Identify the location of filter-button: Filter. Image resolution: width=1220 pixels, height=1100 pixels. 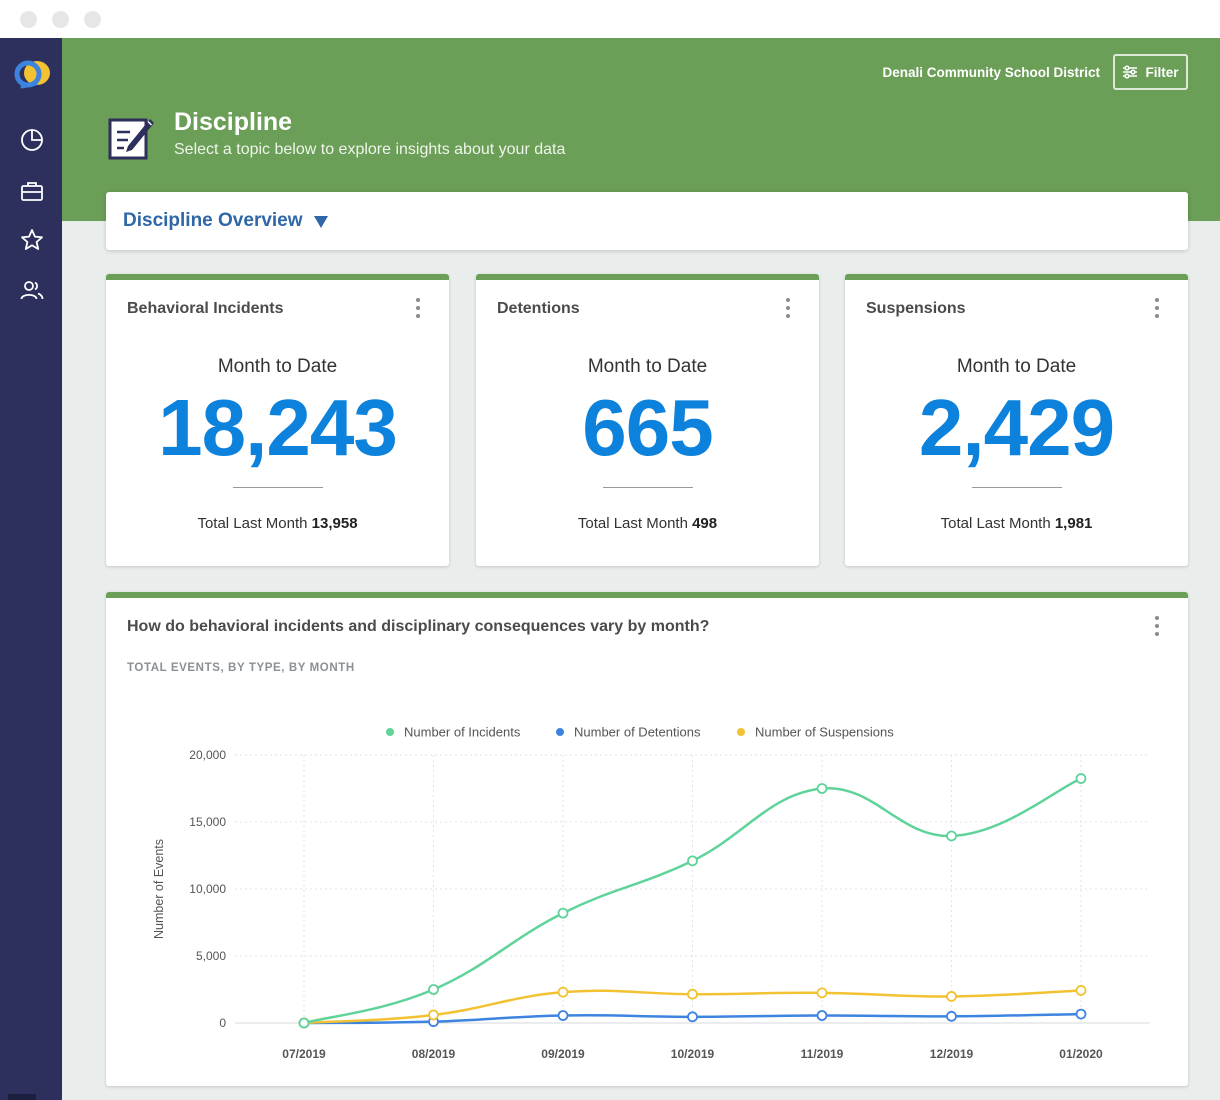
(1150, 72).